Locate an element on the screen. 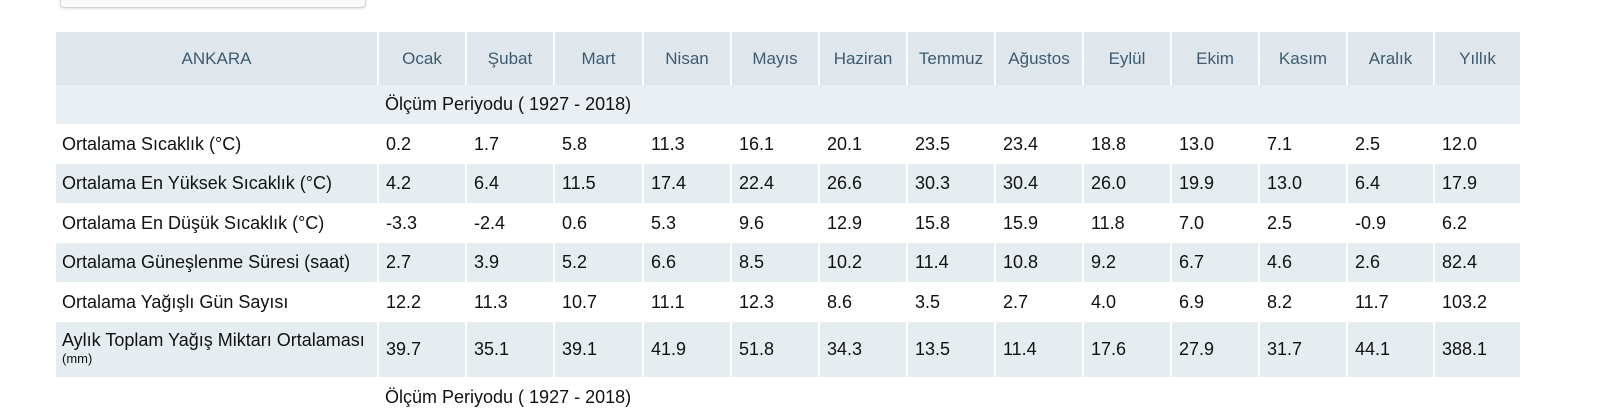  month-header: Aralık is located at coordinates (1391, 58).